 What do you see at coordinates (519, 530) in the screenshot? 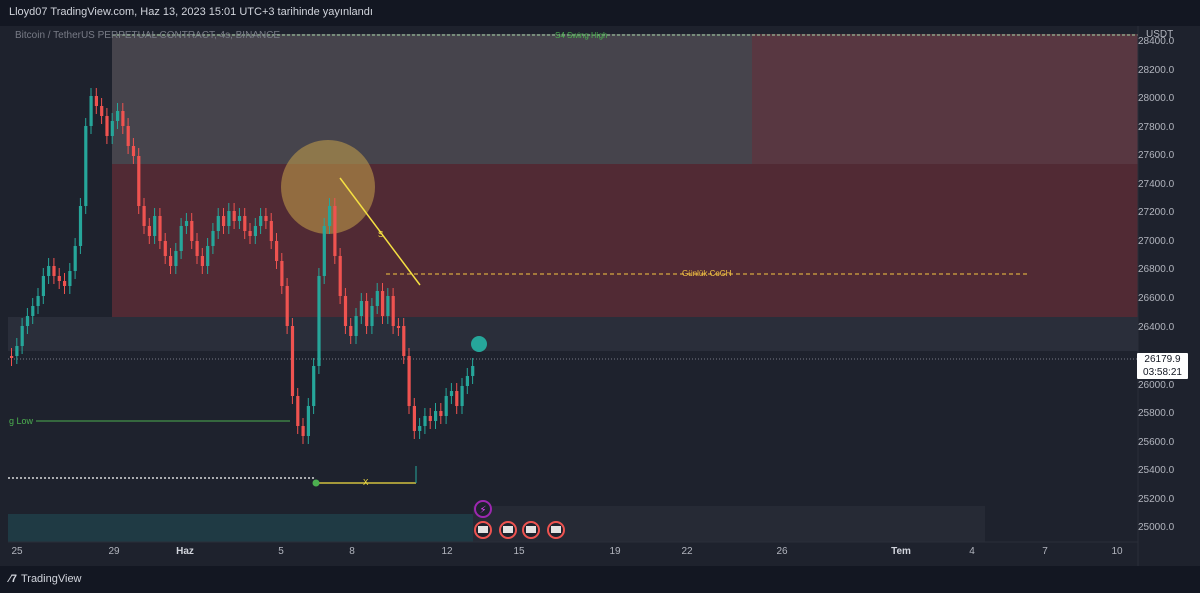
I see `event-flag-icons` at bounding box center [519, 530].